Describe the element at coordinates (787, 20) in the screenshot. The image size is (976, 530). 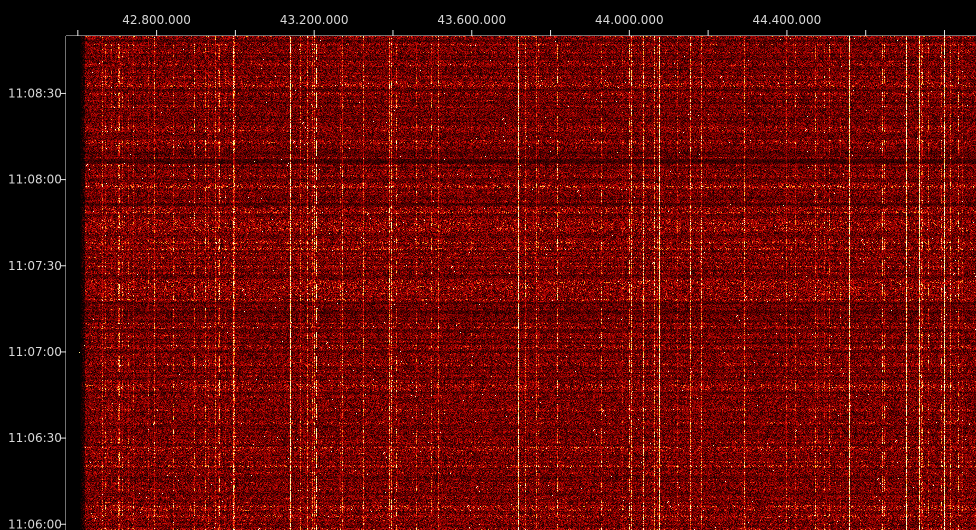
I see `x-tick-label: 44.400.000` at that location.